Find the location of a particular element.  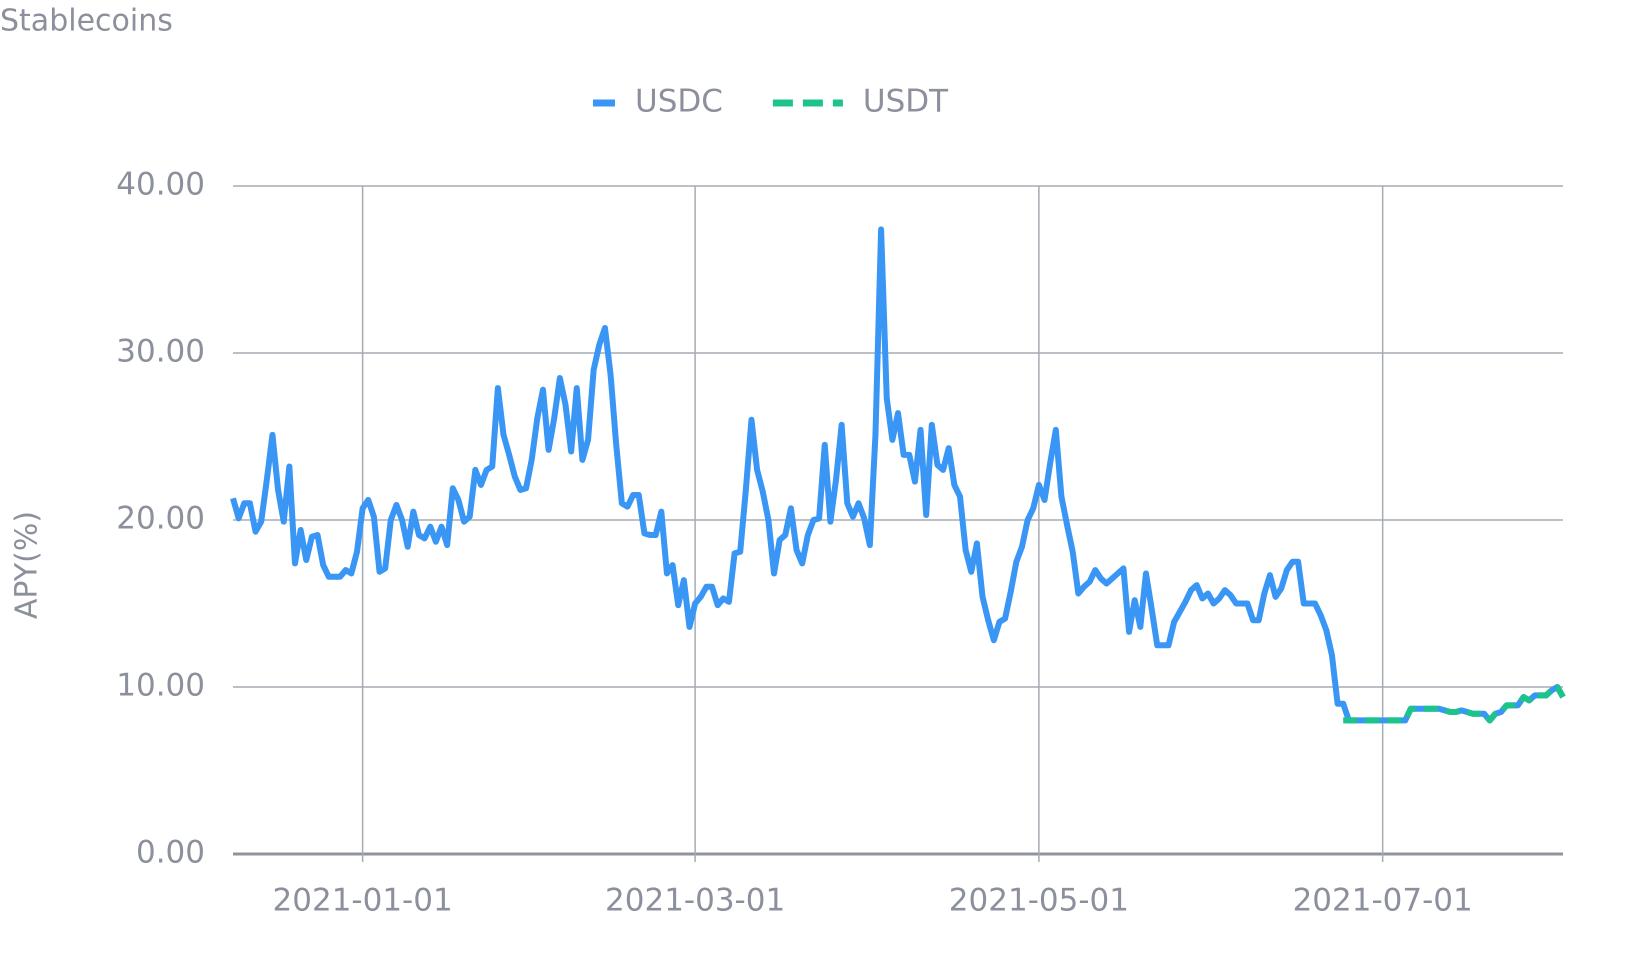

y-tick-label: 30.00 is located at coordinates (160, 352).